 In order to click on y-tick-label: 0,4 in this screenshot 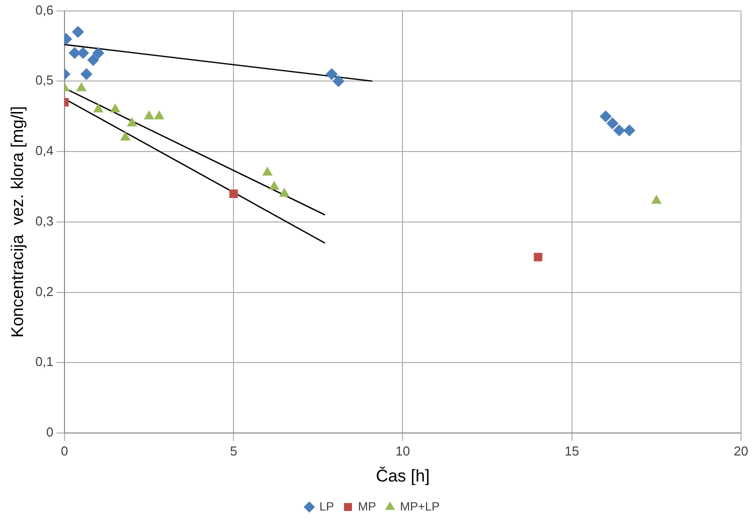, I will do `click(44, 150)`.